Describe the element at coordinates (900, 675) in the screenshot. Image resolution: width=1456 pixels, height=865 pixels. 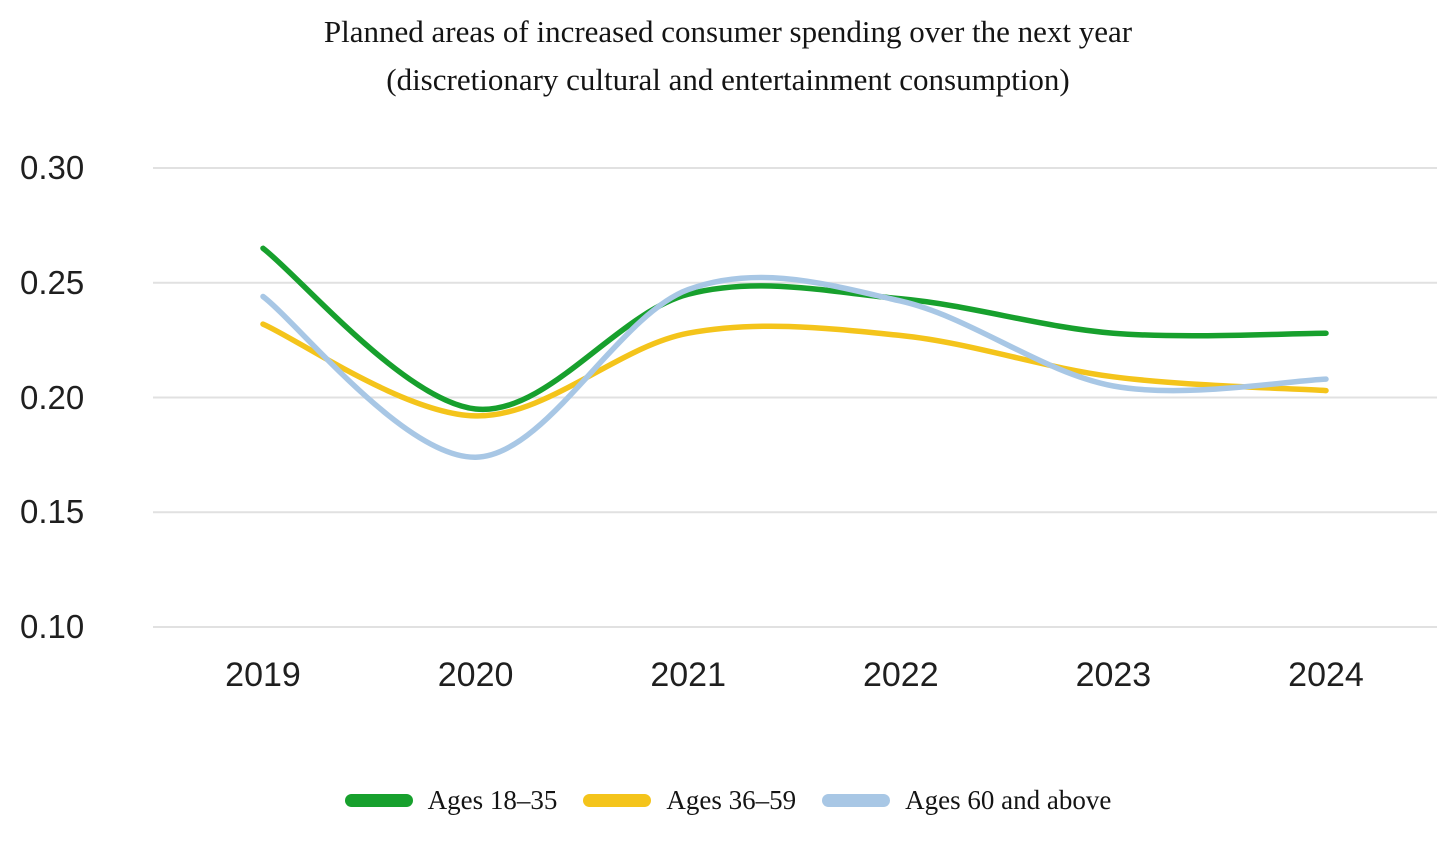
I see `x-axis-tick-label: 2022` at that location.